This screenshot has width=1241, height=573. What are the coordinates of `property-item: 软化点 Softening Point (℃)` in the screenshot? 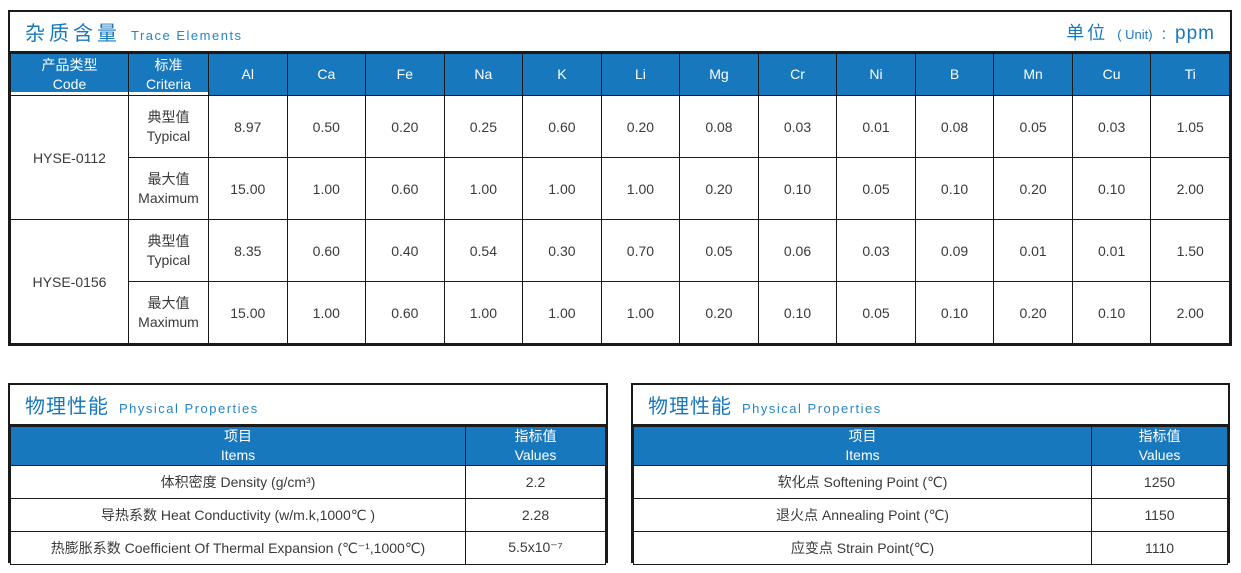 It's located at (862, 481).